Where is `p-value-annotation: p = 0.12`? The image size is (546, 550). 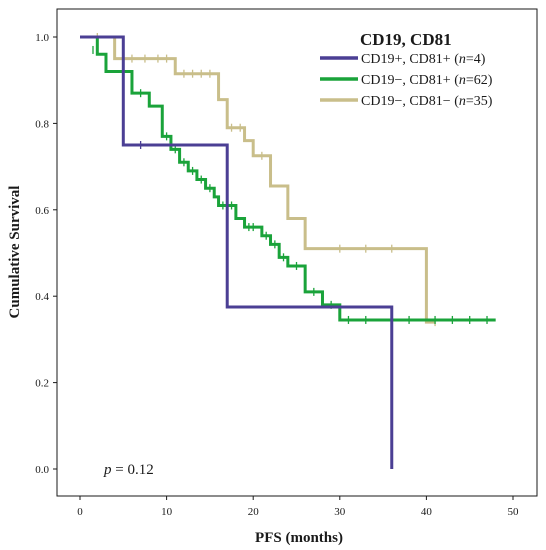 p-value-annotation: p = 0.12 is located at coordinates (128, 470).